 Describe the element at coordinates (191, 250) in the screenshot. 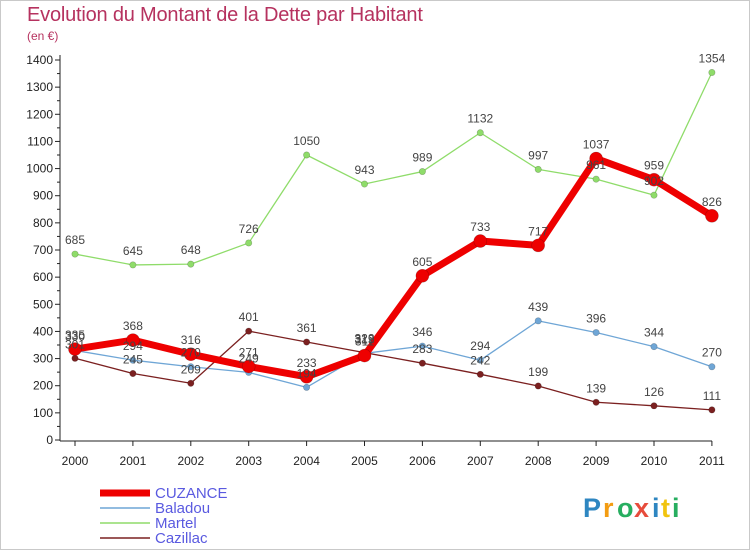

I see `data-label-martel: 648` at that location.